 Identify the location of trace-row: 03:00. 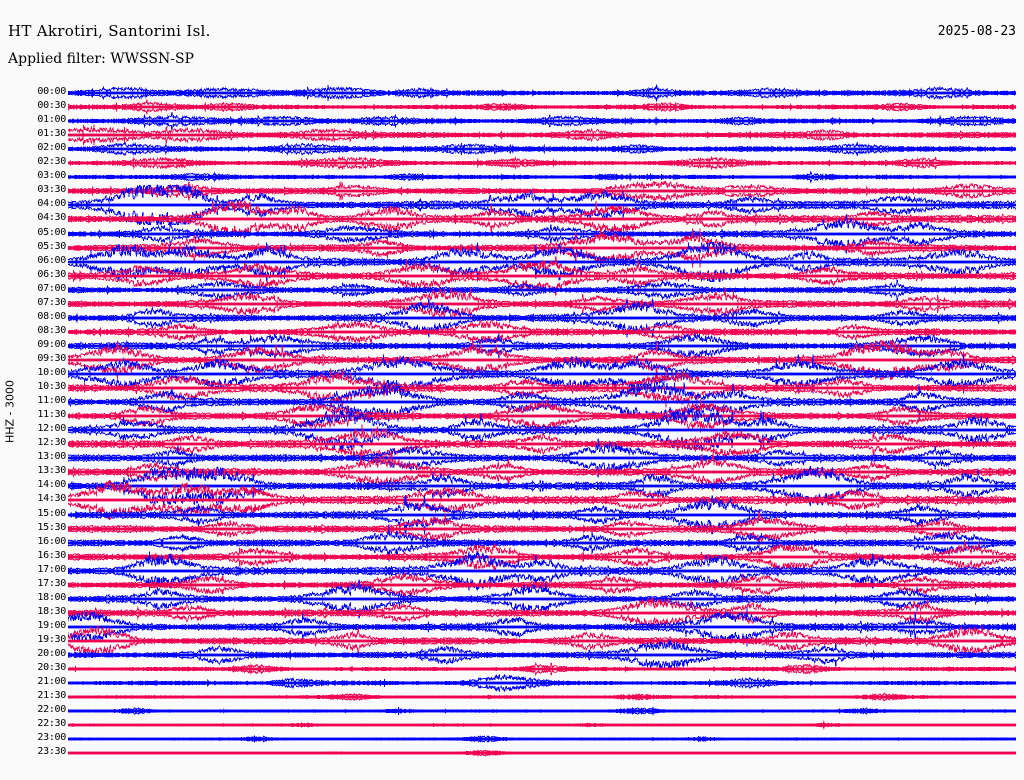
(512, 177).